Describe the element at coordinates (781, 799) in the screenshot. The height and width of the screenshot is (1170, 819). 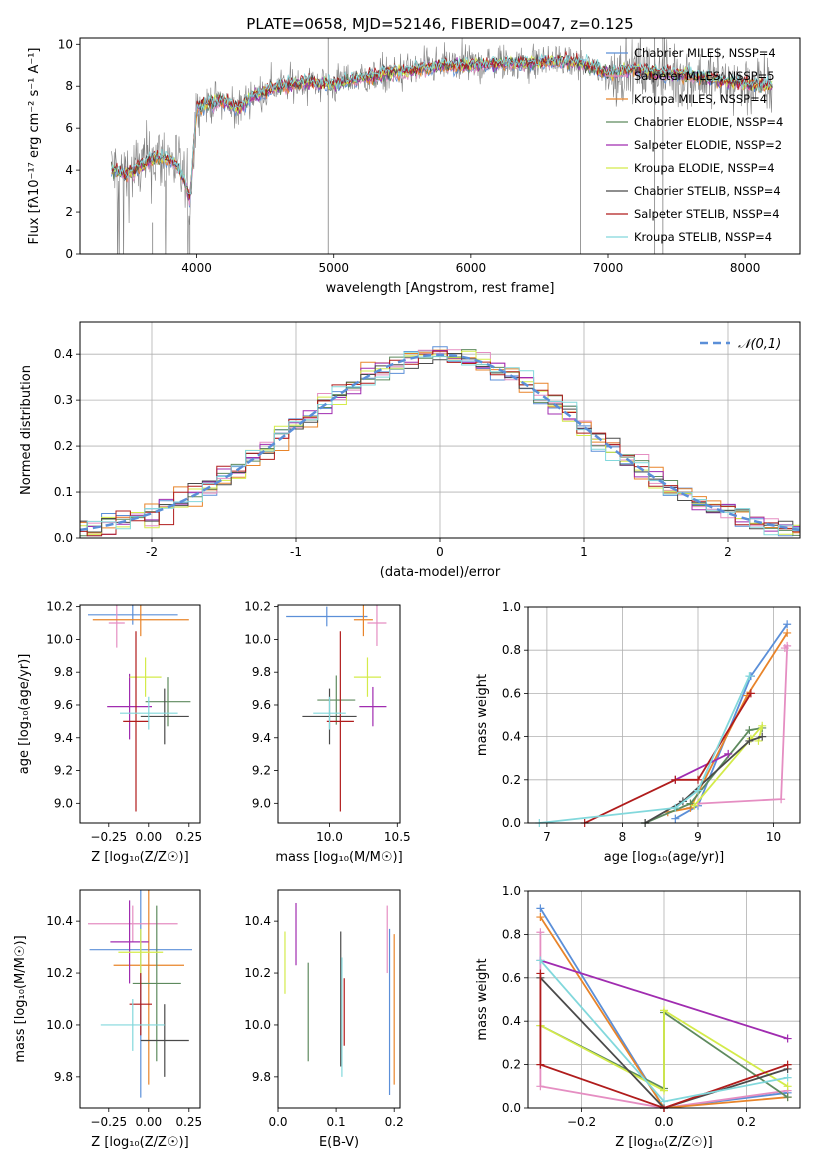
I see `weight-marker-salpeter-miles` at that location.